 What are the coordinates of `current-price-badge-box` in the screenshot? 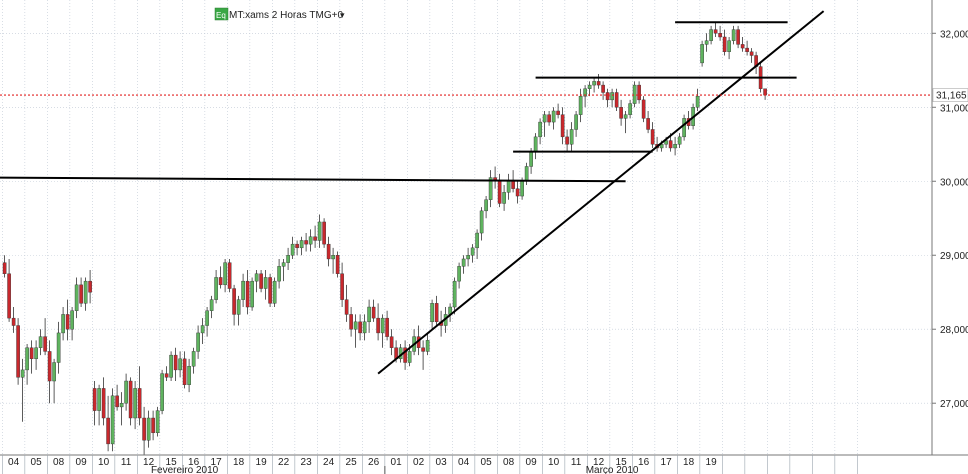 It's located at (950, 95).